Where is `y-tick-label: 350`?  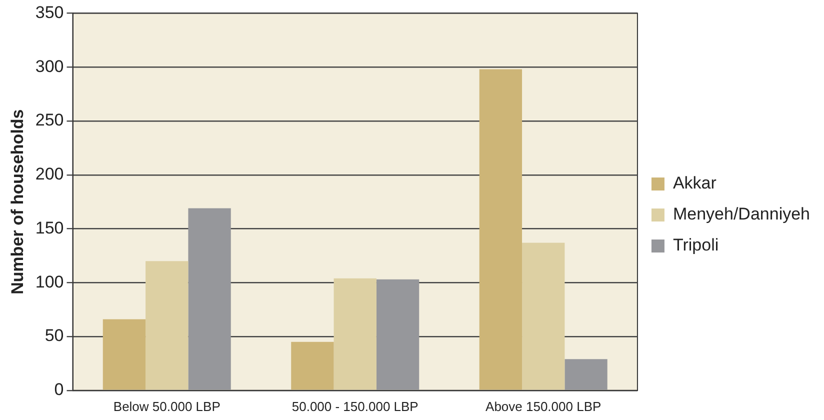
y-tick-label: 350 is located at coordinates (49, 12).